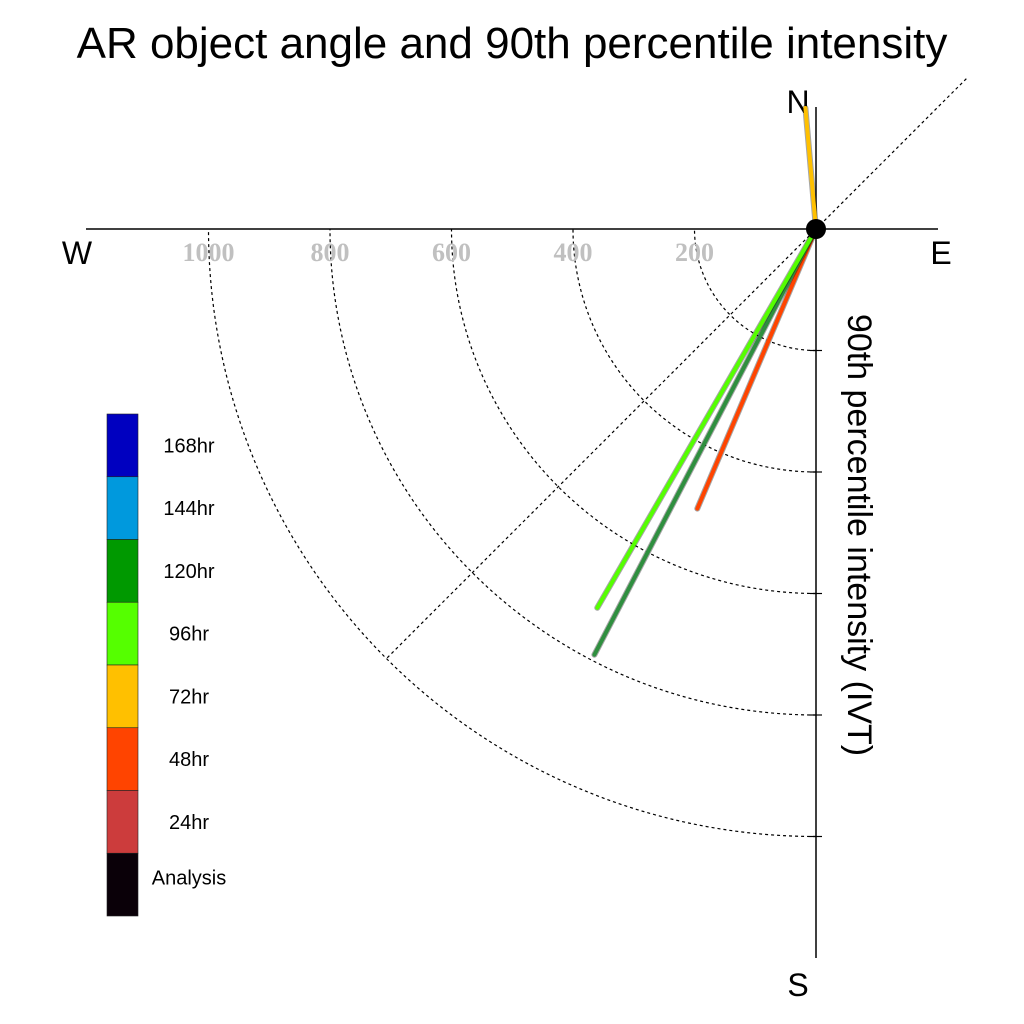 The image size is (1024, 1024). I want to click on legend-swatch-48hr, so click(122, 759).